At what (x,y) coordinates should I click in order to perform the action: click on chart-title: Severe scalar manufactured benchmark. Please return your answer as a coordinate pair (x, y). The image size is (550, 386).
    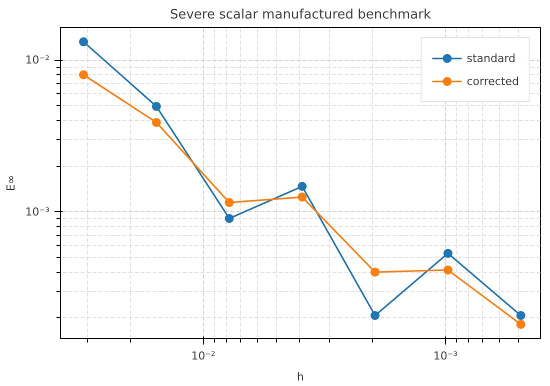
    Looking at the image, I should click on (301, 15).